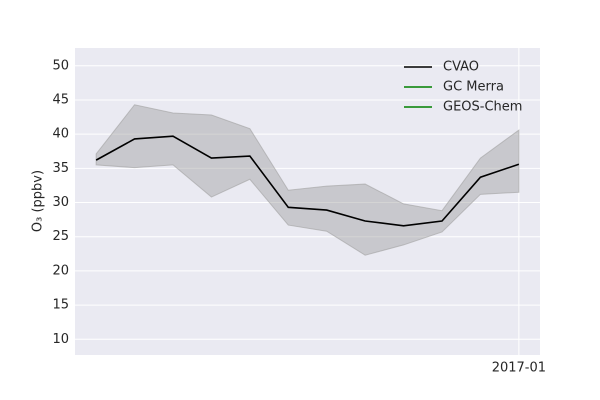 This screenshot has height=400, width=600. What do you see at coordinates (38, 201) in the screenshot?
I see `y-axis-label: O₃ (ppbv)` at bounding box center [38, 201].